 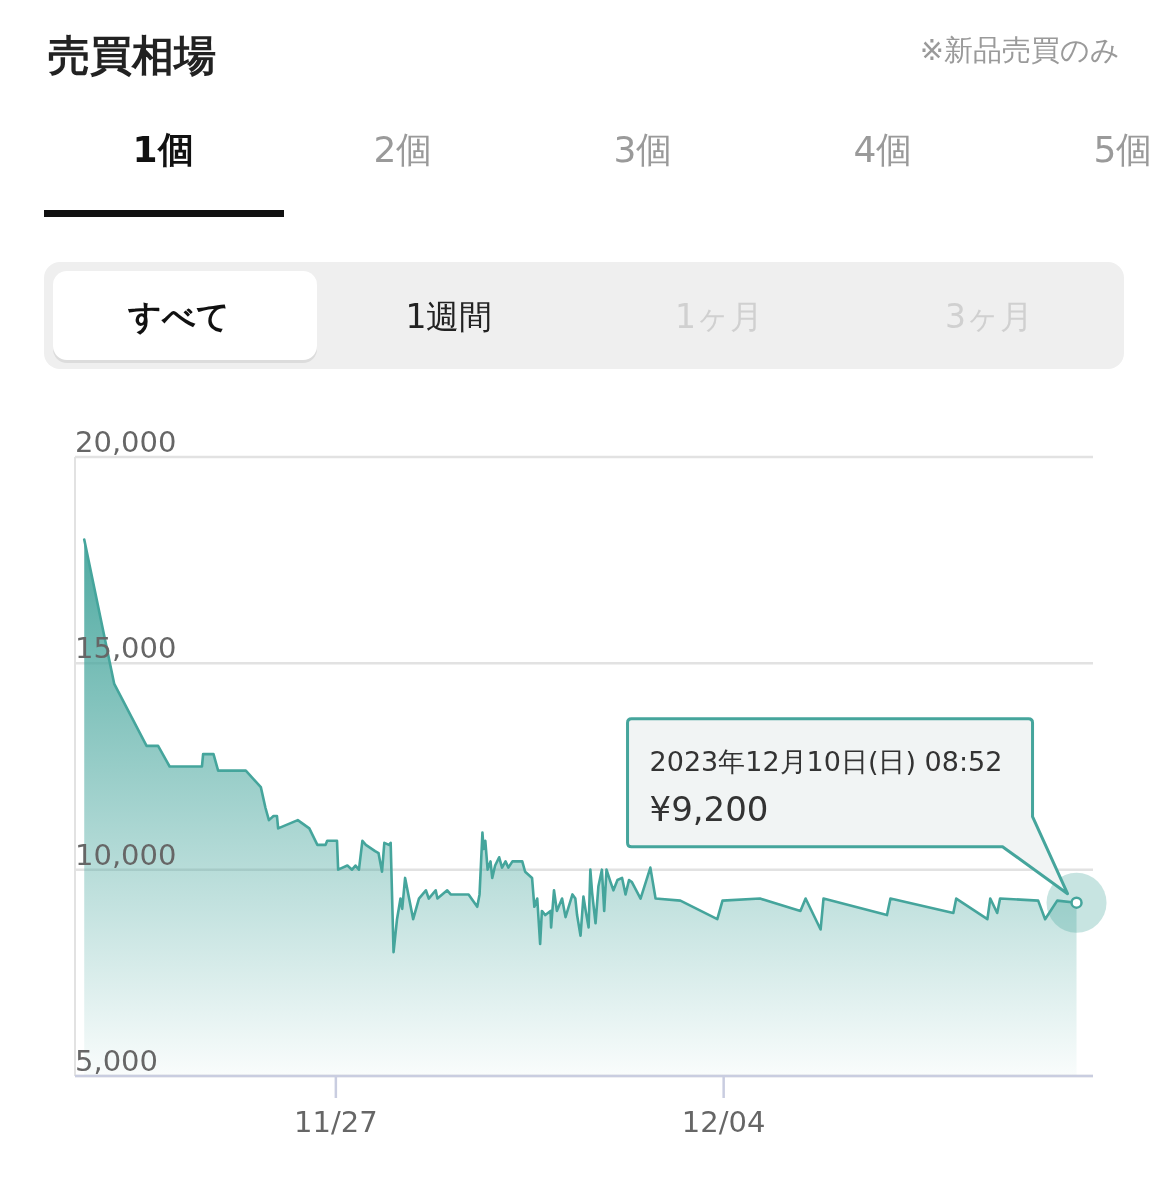 What do you see at coordinates (826, 761) in the screenshot?
I see `annotation: 2023年12月10日(日) 08:52` at bounding box center [826, 761].